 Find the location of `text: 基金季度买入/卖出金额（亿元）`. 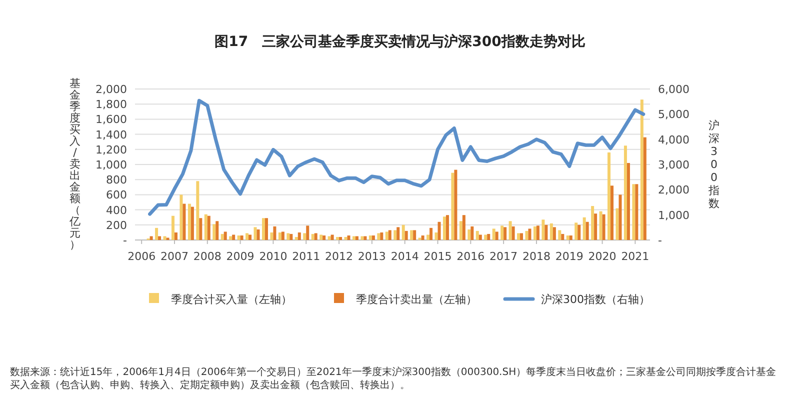

text: 基金季度买入/卖出金额（亿元） is located at coordinates (75, 164).